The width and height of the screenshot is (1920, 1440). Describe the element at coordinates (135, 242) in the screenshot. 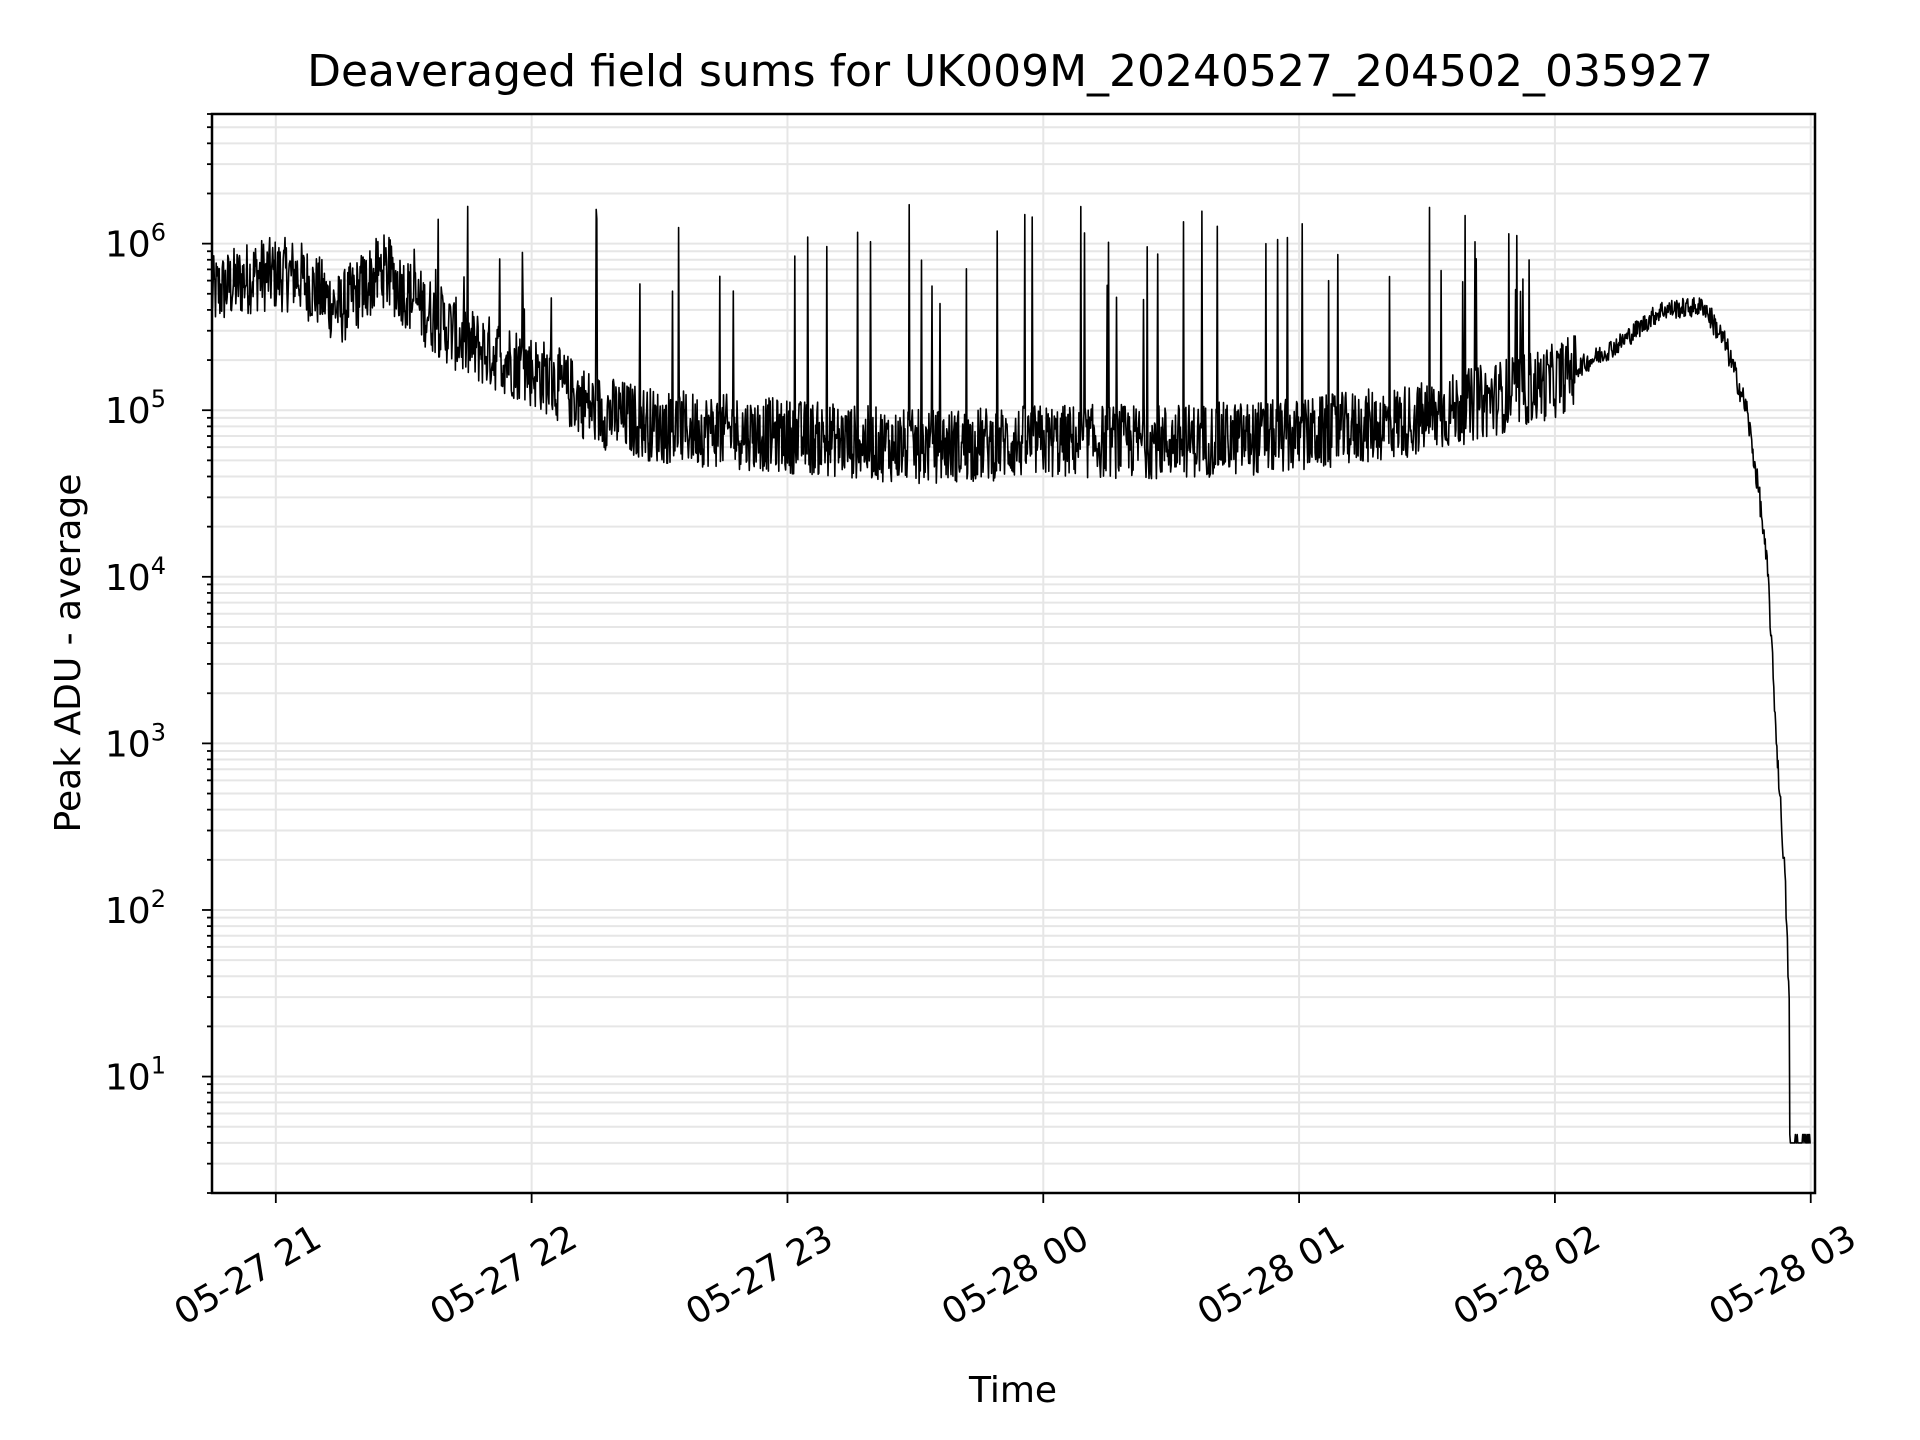

I see `y-tick-label: 10⁶` at that location.